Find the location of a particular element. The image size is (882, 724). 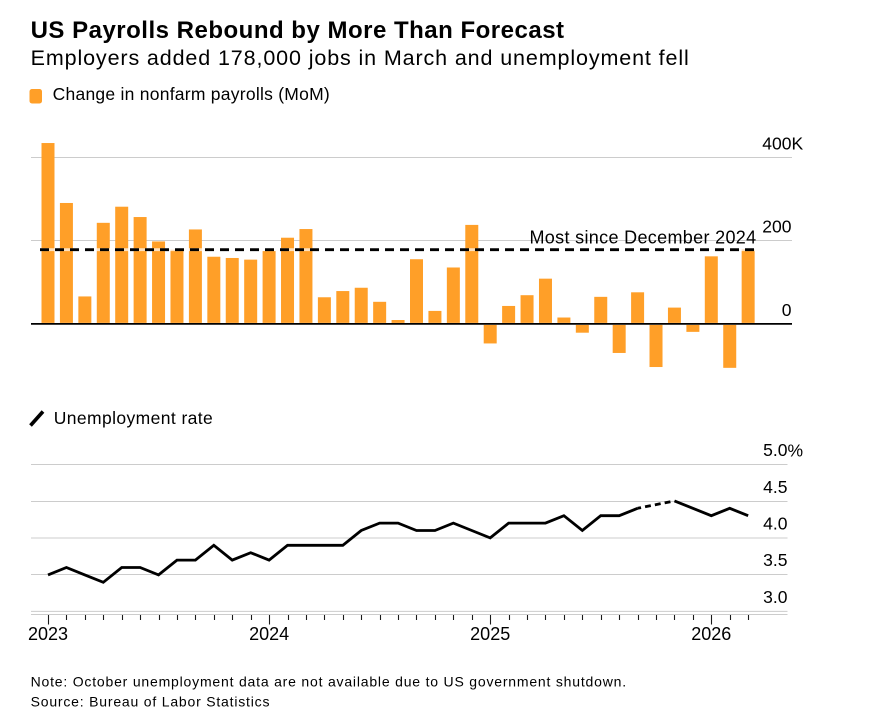

svg-text: 0 is located at coordinates (787, 310).